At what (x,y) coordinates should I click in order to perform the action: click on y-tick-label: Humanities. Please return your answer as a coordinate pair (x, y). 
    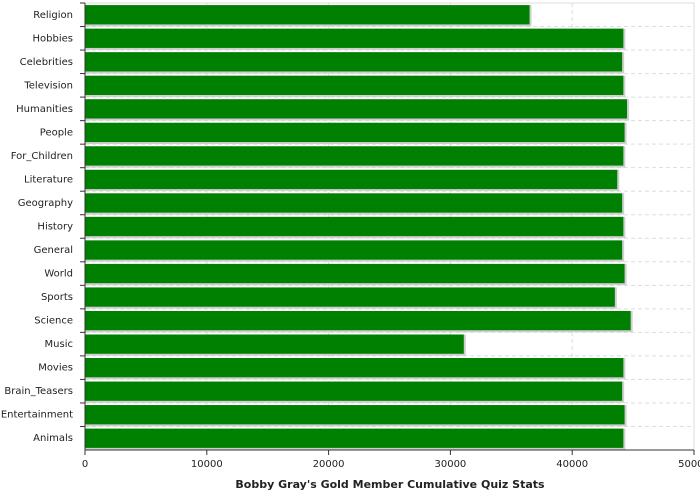
    Looking at the image, I should click on (44, 109).